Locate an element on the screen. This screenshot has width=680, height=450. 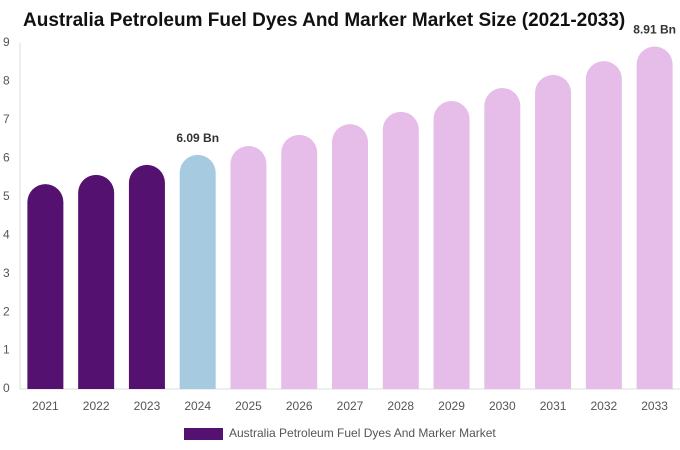
y-tick-label: 5 is located at coordinates (6, 196).